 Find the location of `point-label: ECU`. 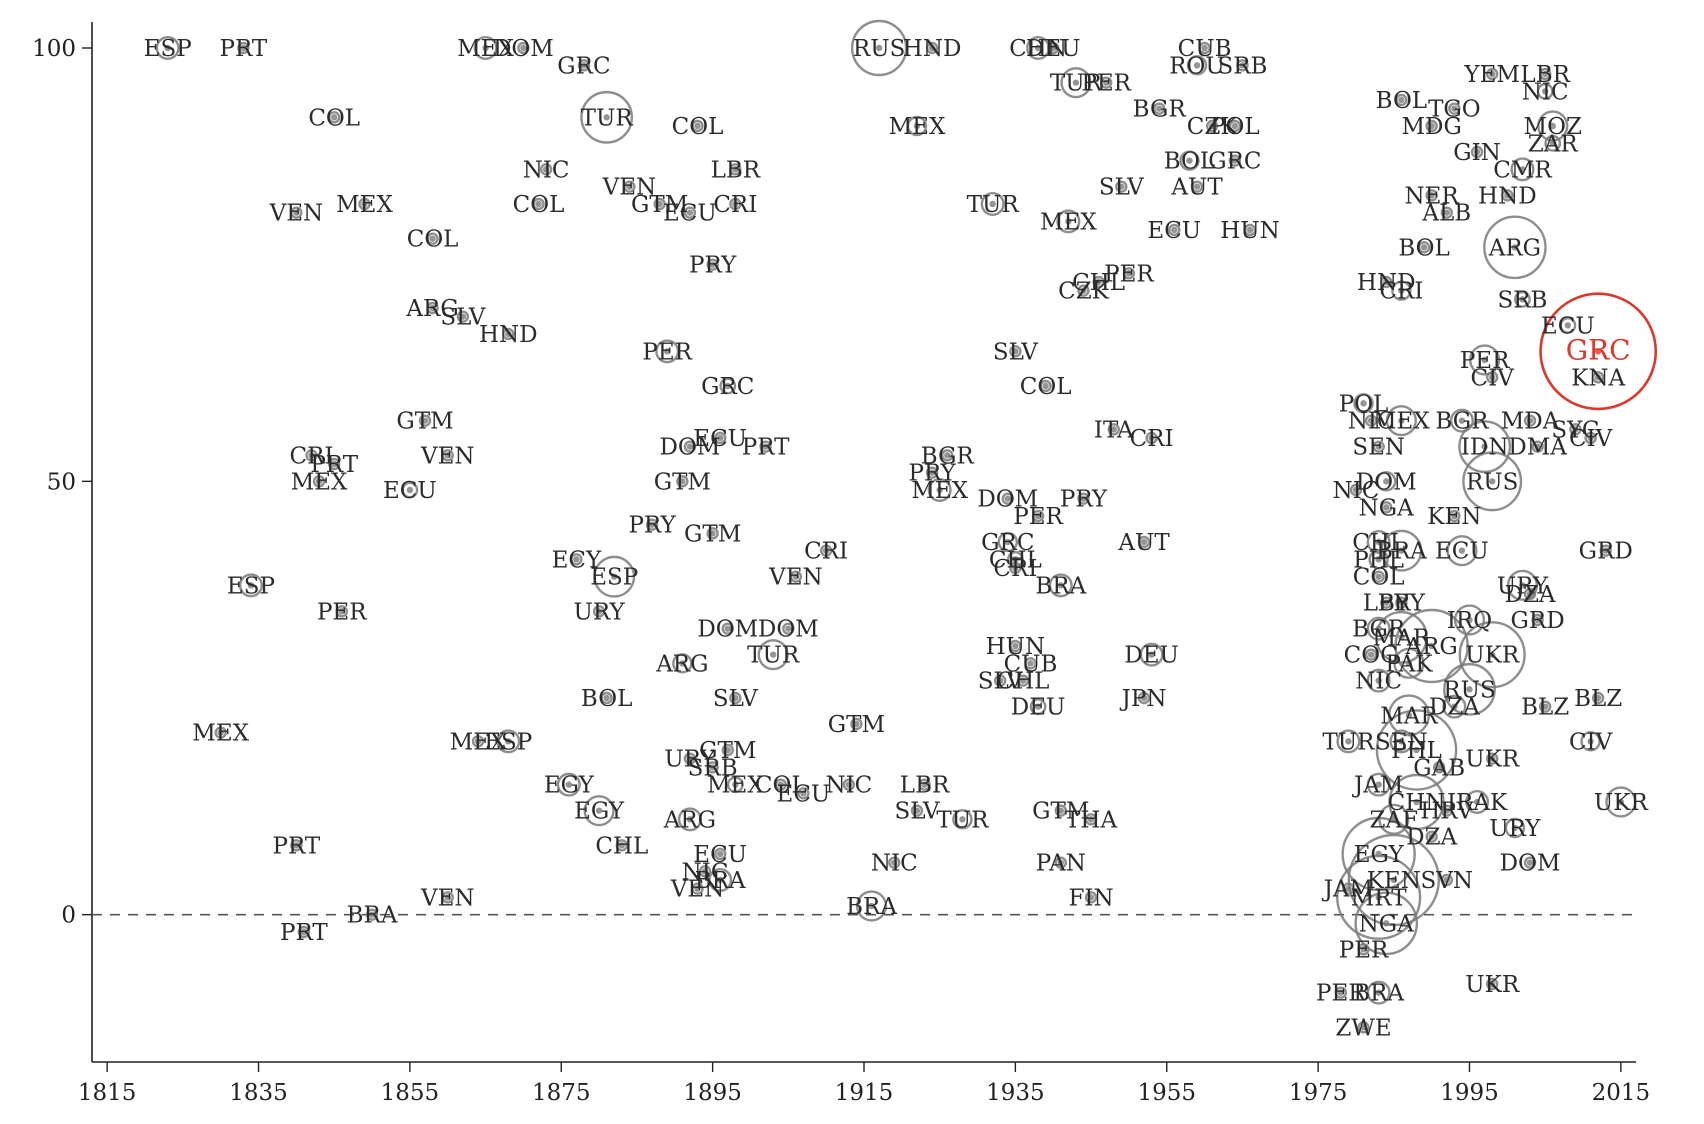

point-label: ECU is located at coordinates (690, 214).